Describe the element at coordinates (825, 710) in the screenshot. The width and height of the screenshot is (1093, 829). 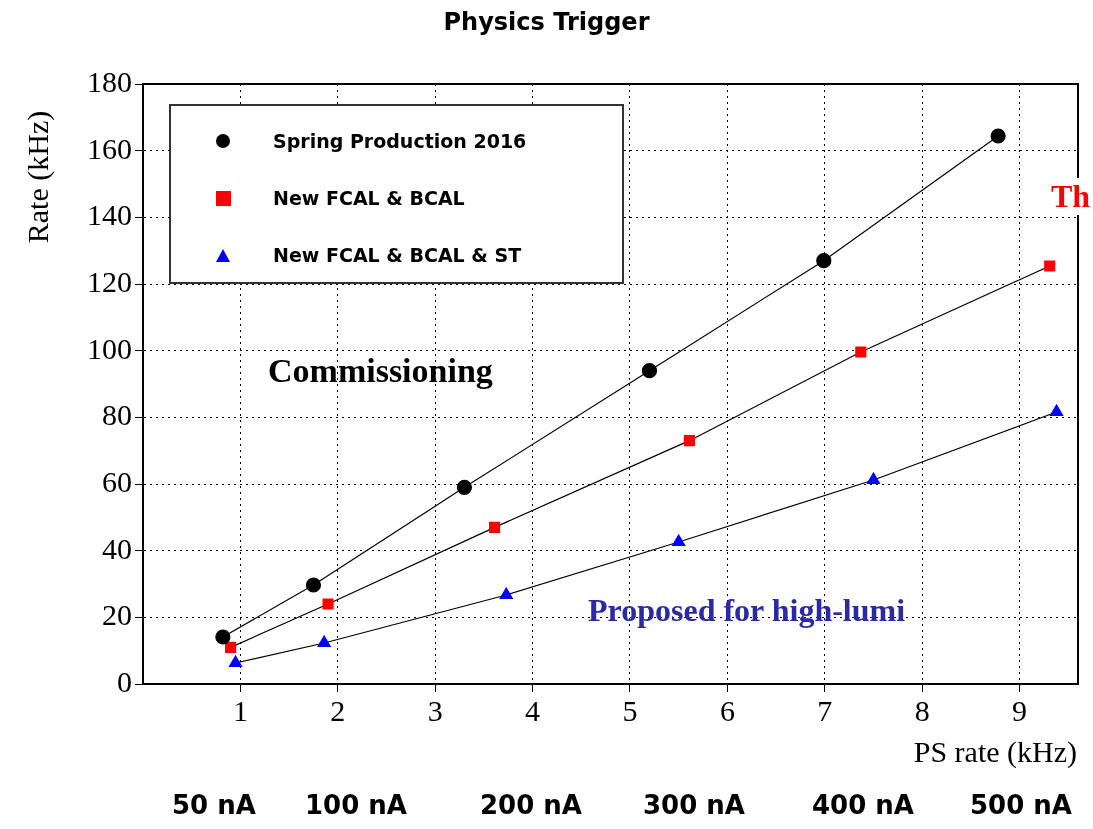
I see `x-tick-label: 7` at that location.